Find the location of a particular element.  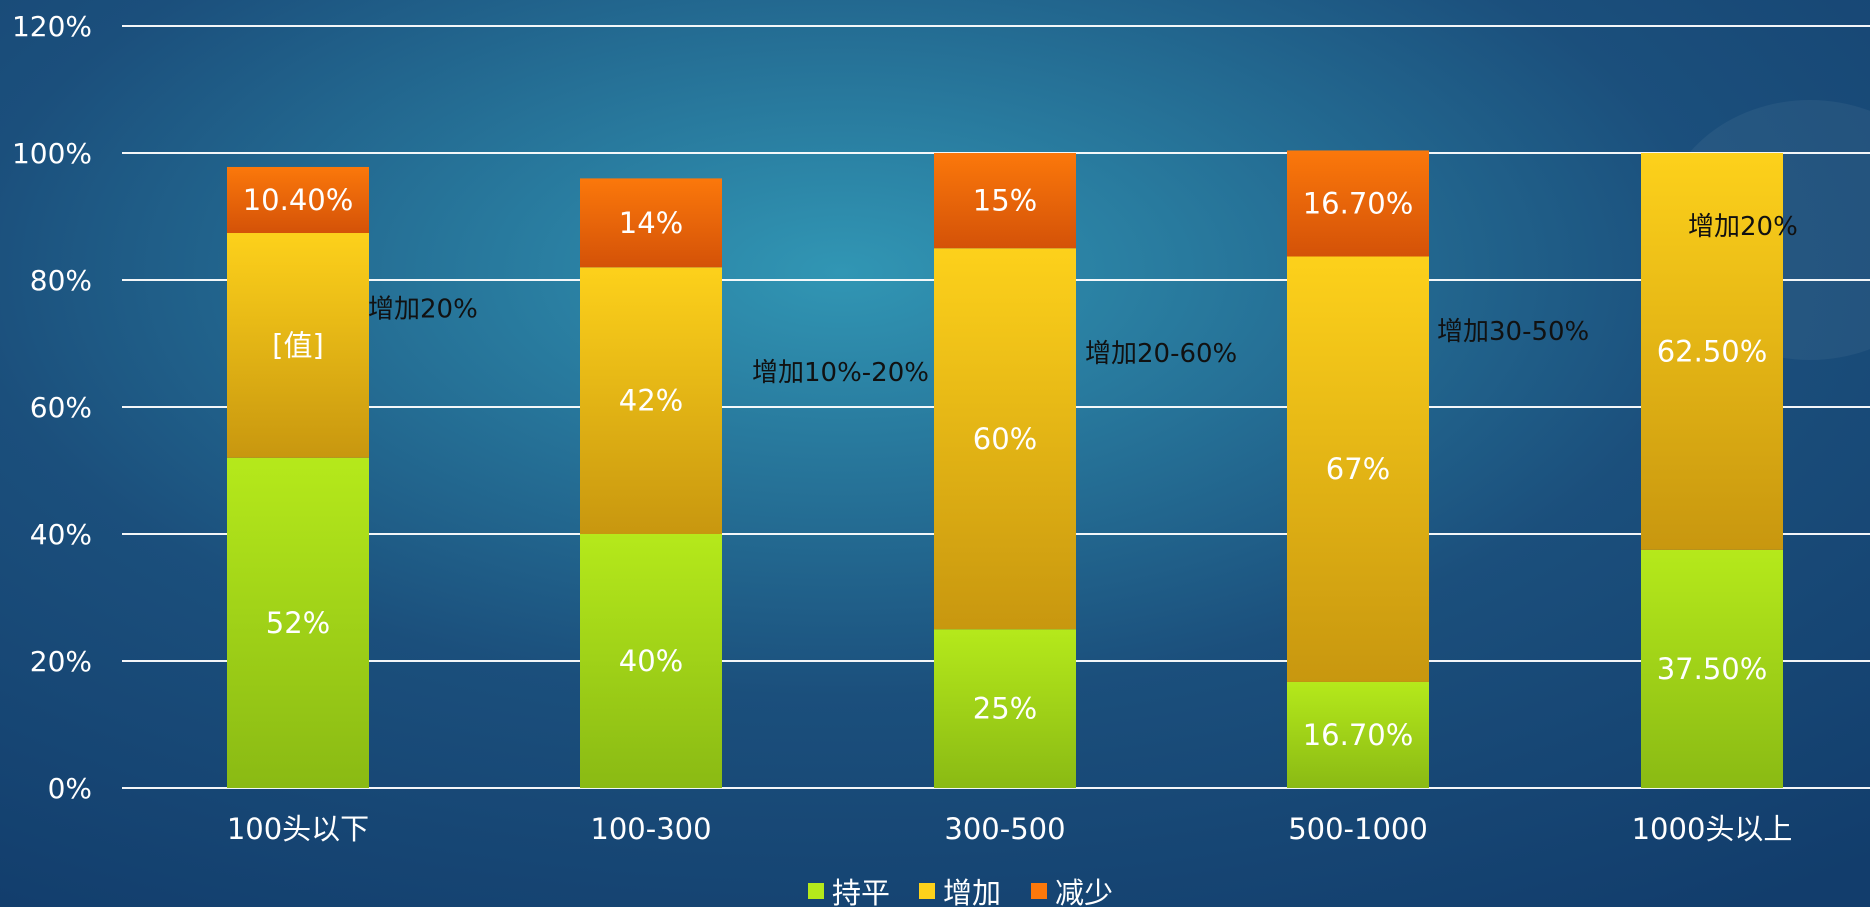

y-tick-label: 120% is located at coordinates (52, 26).